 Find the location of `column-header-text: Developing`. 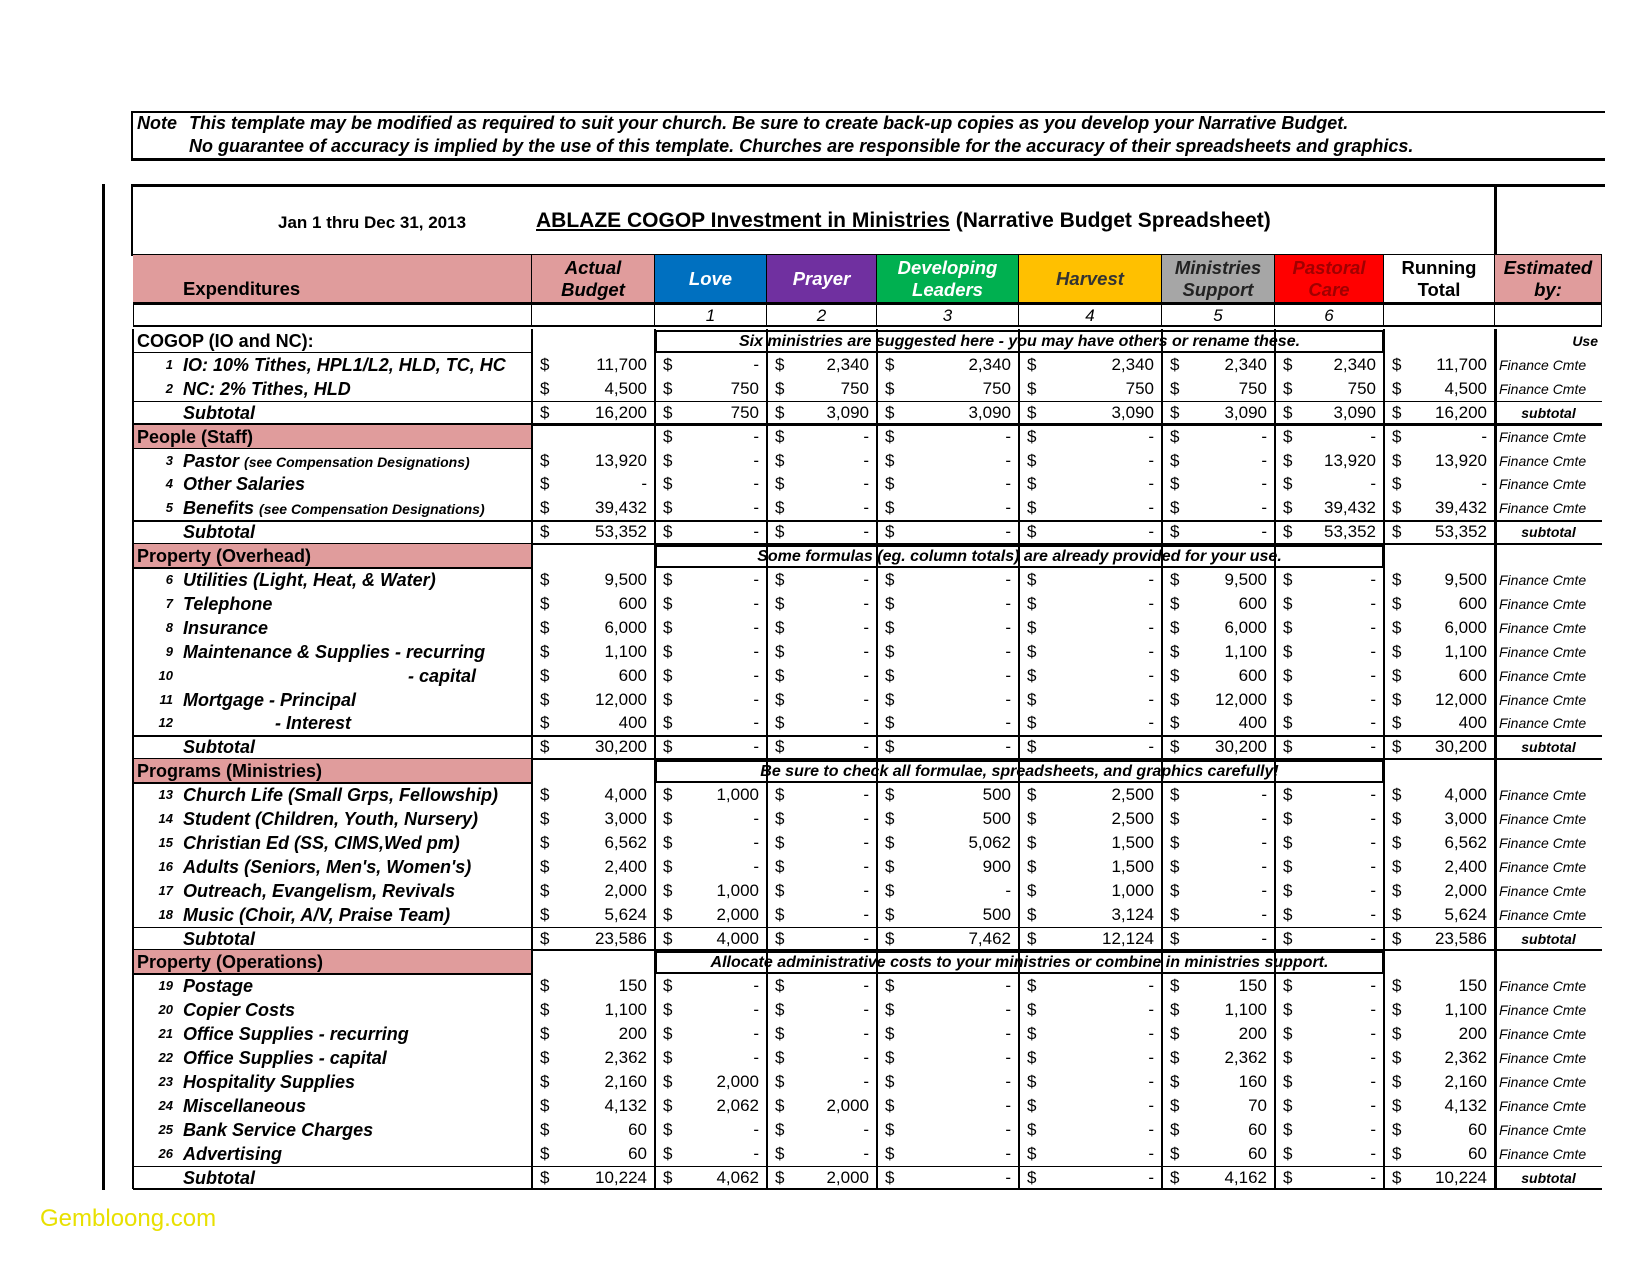

column-header-text: Developing is located at coordinates (947, 267).